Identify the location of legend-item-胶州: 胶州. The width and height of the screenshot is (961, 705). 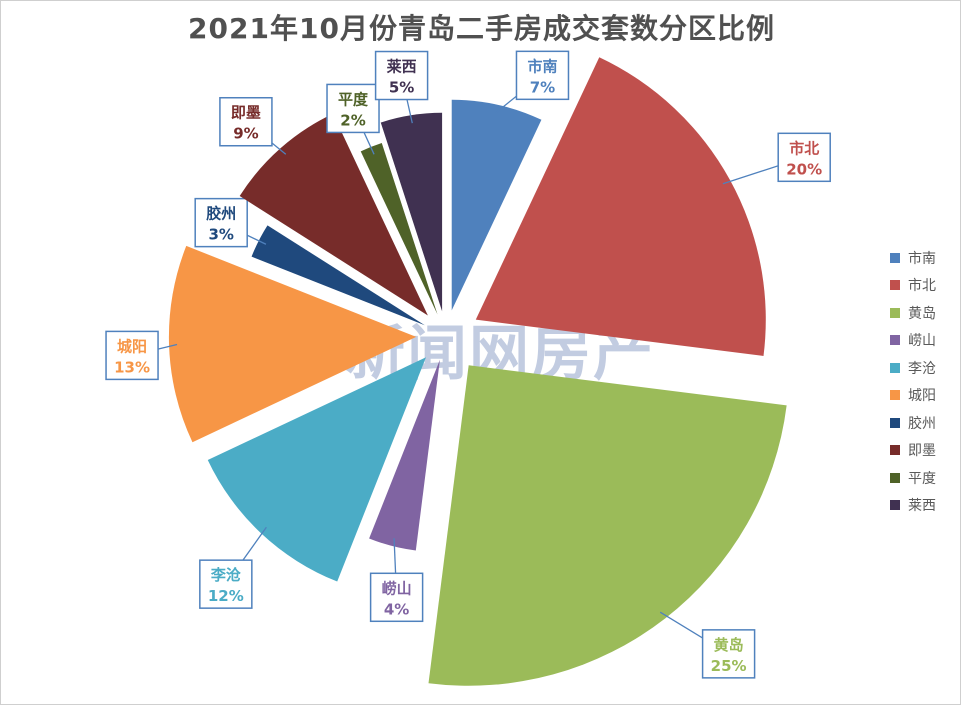
(913, 423).